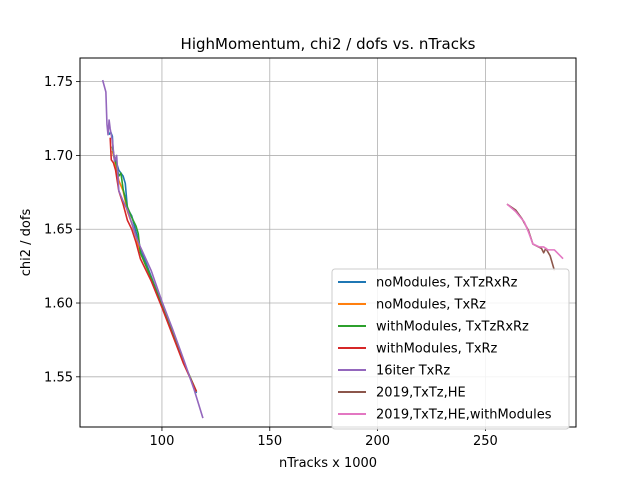 The height and width of the screenshot is (480, 640). Describe the element at coordinates (328, 44) in the screenshot. I see `chart-title: HighMomentum, chi2 / dofs vs. nTracks` at that location.